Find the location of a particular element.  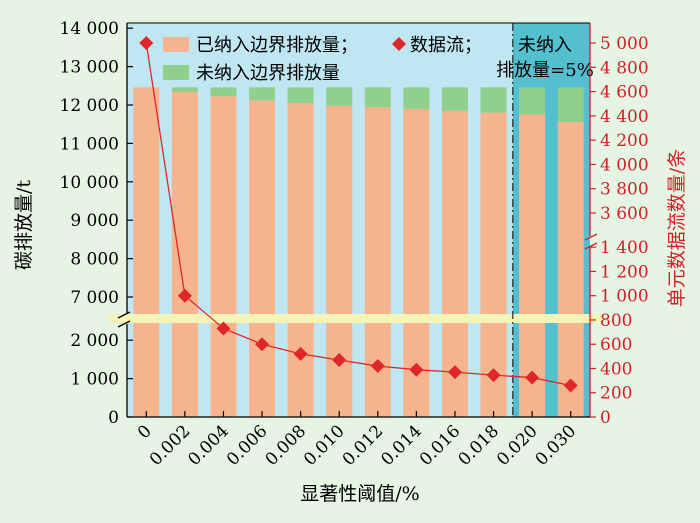

left-axis-tick-label: 2 000 is located at coordinates (94, 341).